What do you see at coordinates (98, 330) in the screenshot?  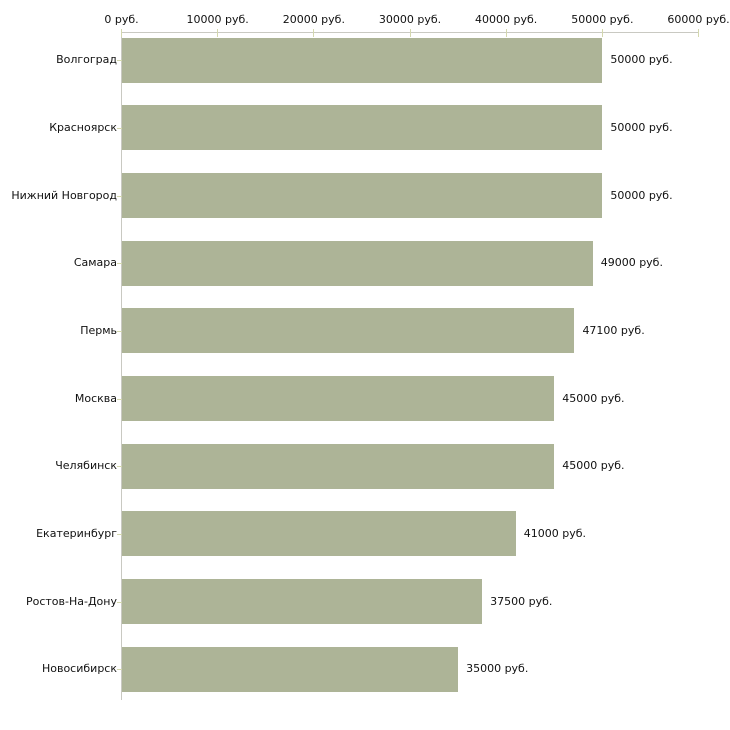 I see `category-label: Пермь` at bounding box center [98, 330].